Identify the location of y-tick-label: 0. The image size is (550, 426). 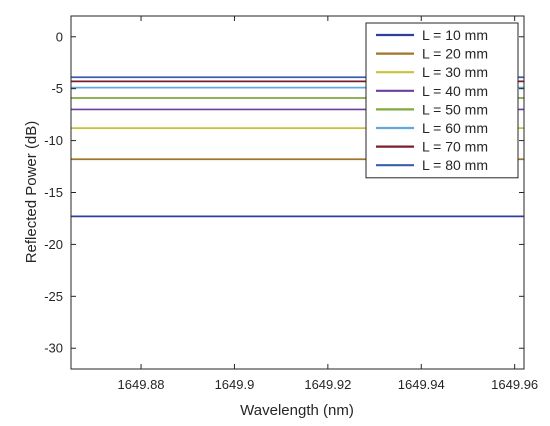
(59, 36).